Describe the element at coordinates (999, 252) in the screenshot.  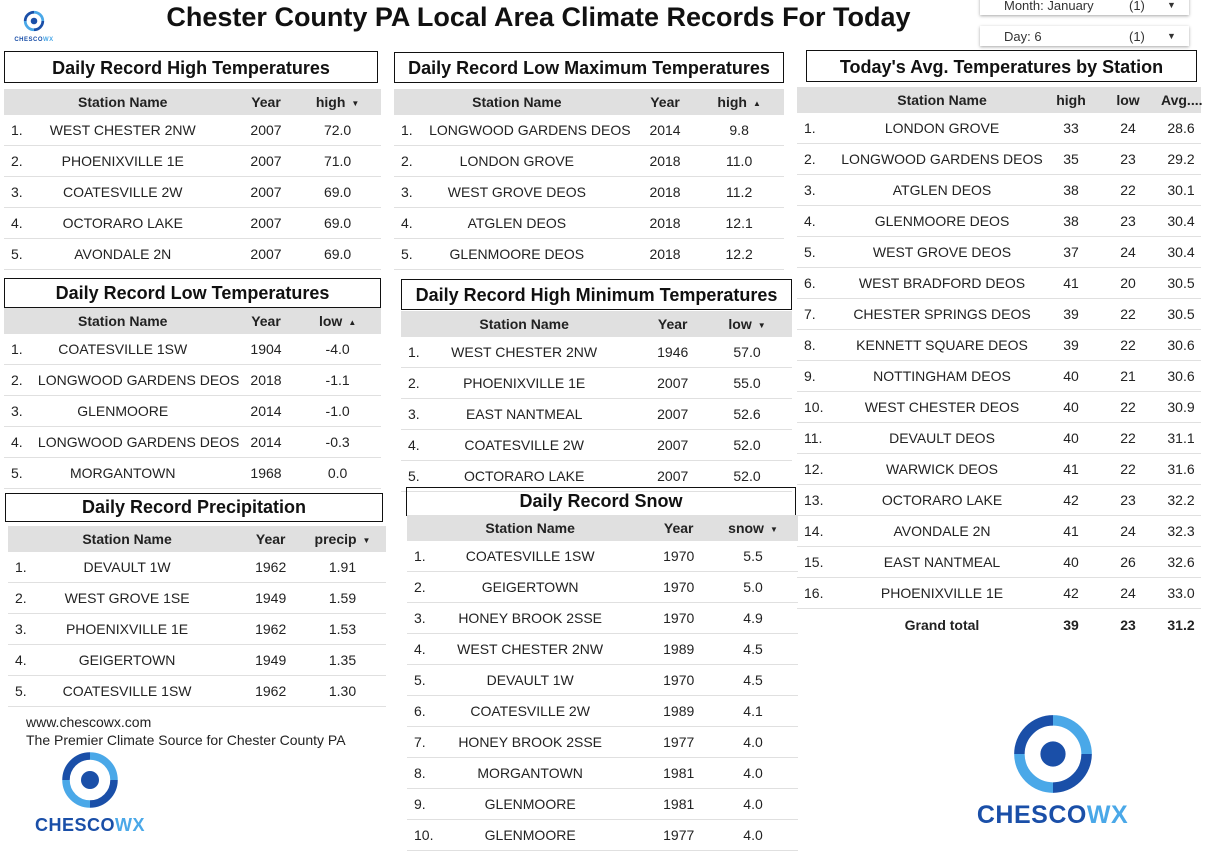
I see `table-row: 5. WEST GROVE DEOS 37 24 30.4` at that location.